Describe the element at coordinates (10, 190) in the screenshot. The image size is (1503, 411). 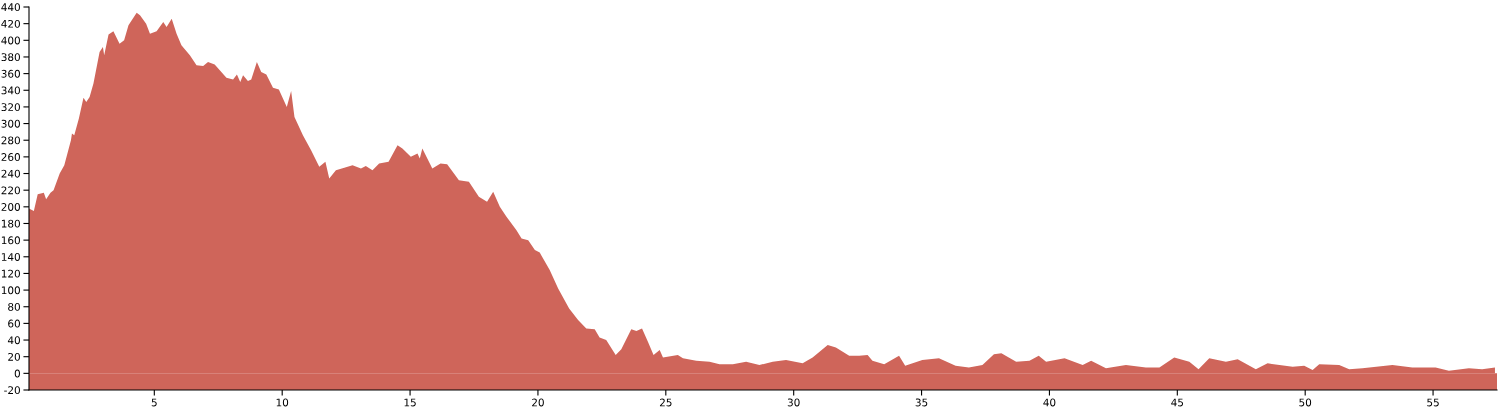
I see `y-tick-label: 220` at that location.